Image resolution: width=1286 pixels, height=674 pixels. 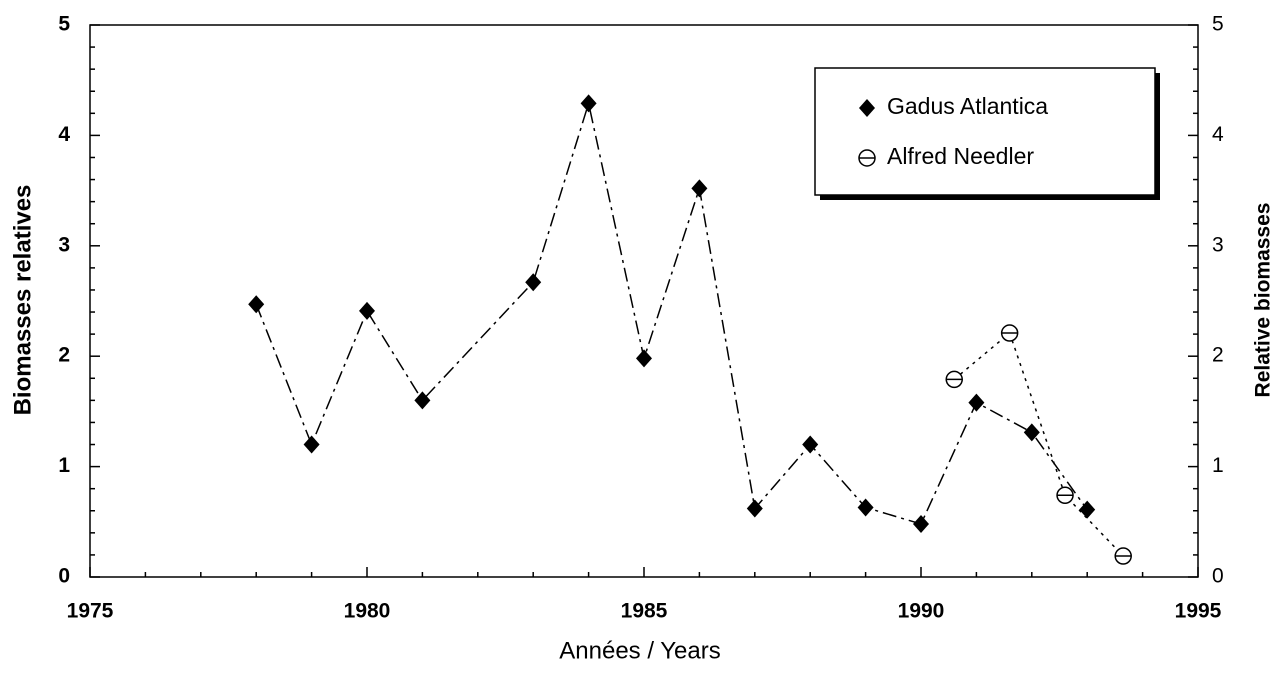 I want to click on y-tick-label: 5, so click(x=64, y=24).